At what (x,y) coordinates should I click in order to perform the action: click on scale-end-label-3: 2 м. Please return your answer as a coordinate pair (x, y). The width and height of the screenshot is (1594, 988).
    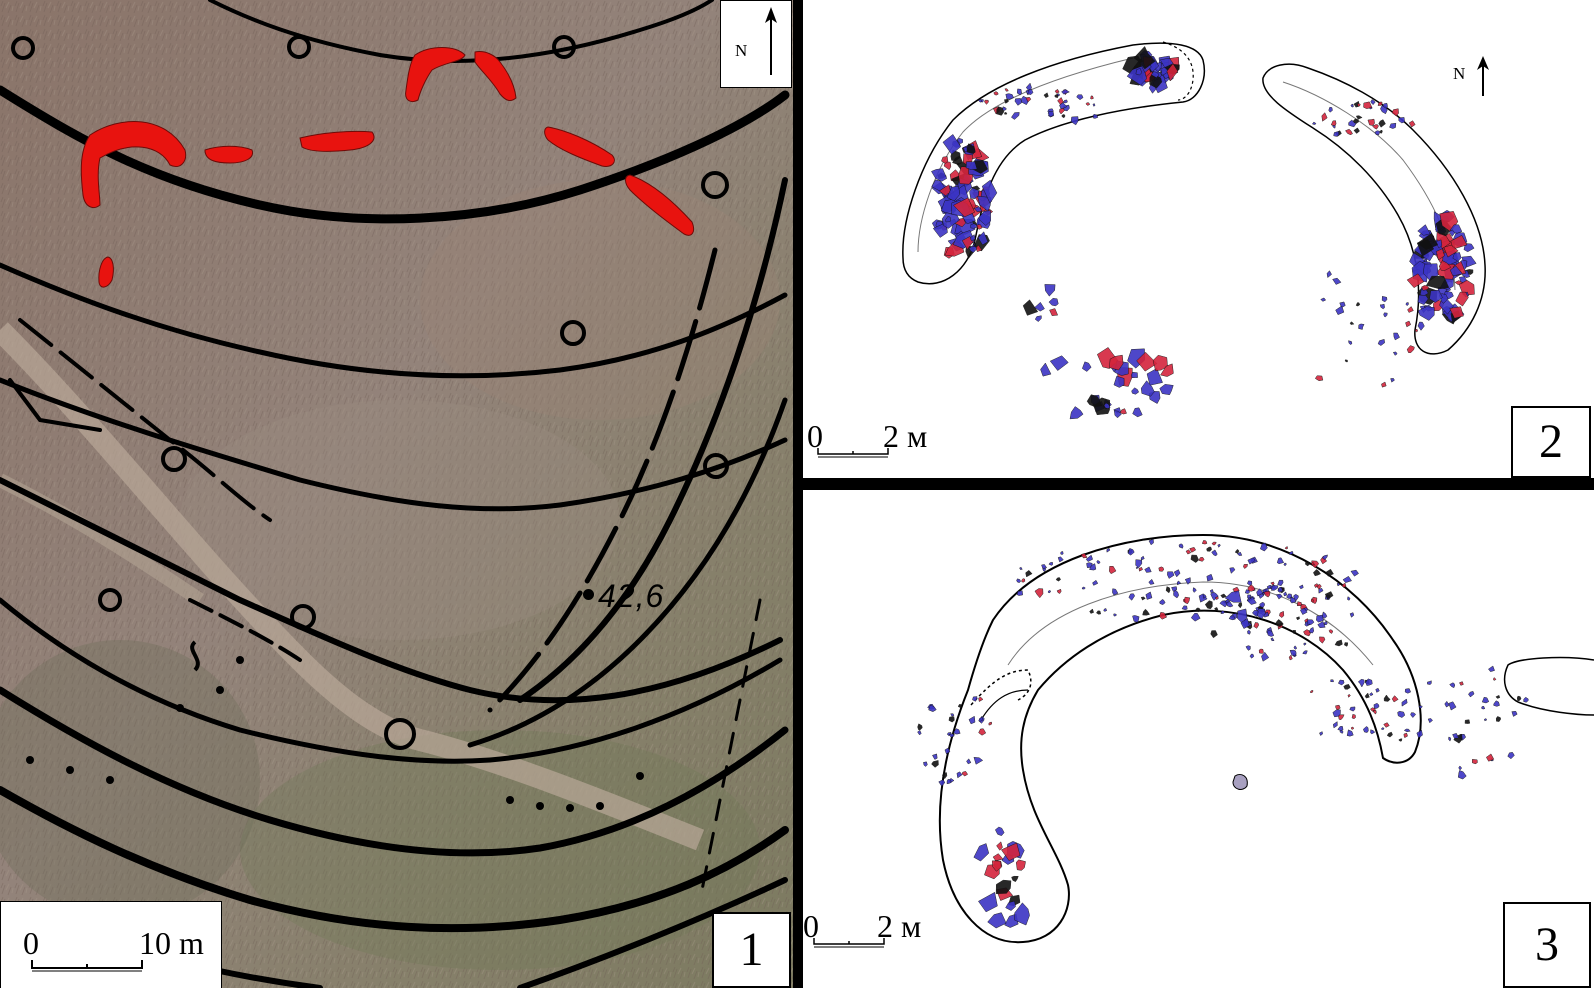
    Looking at the image, I should click on (899, 926).